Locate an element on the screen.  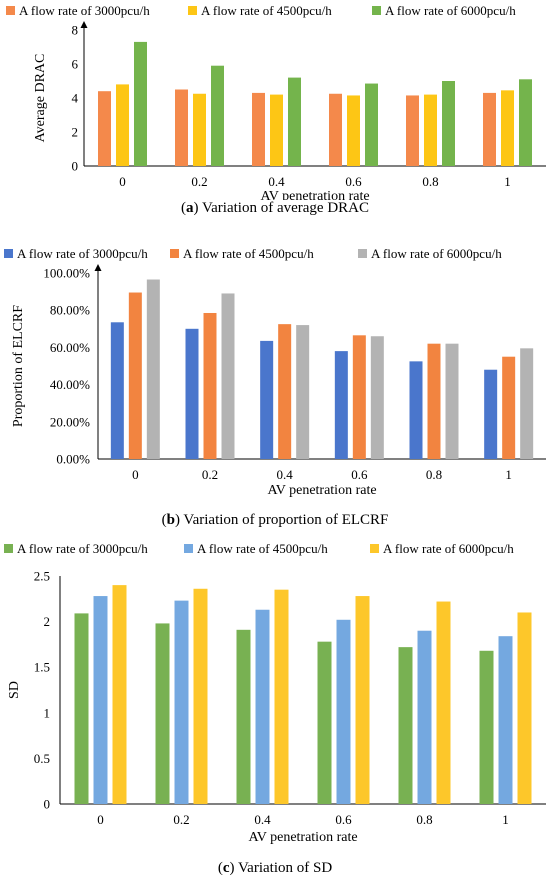
y-tick-label: 8 is located at coordinates (75, 30).